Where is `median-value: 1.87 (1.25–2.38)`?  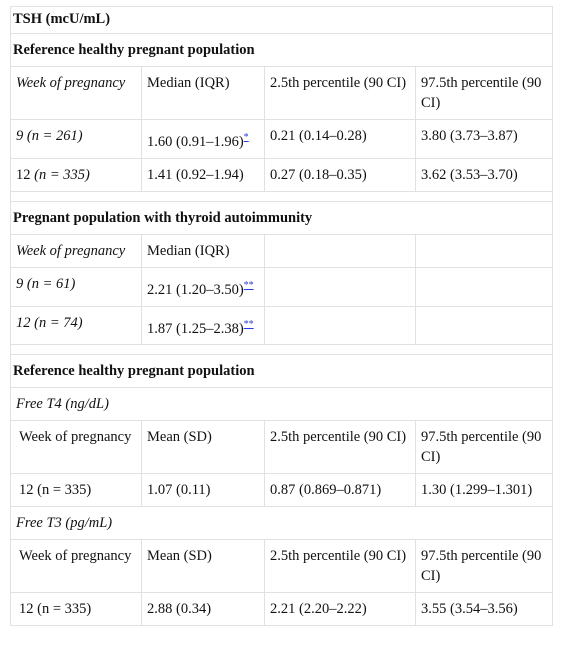
median-value: 1.87 (1.25–2.38) is located at coordinates (195, 328).